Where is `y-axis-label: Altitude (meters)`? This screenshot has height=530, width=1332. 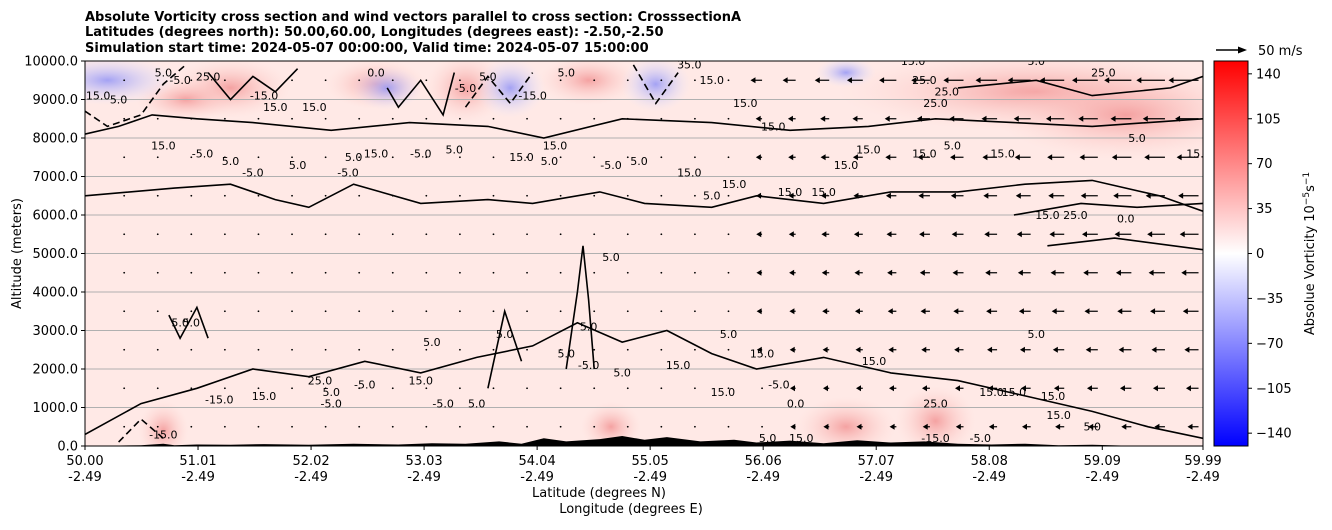 y-axis-label: Altitude (meters) is located at coordinates (17, 253).